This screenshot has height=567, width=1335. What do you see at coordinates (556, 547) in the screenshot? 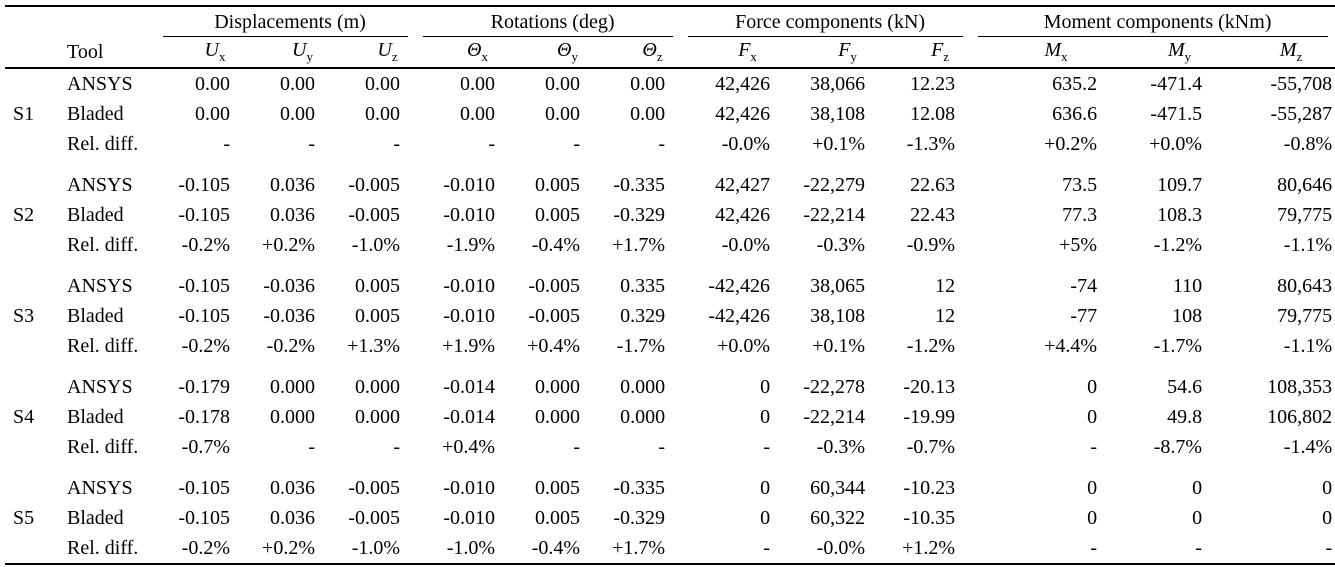
I see `value-cell: -0.4%` at bounding box center [556, 547].